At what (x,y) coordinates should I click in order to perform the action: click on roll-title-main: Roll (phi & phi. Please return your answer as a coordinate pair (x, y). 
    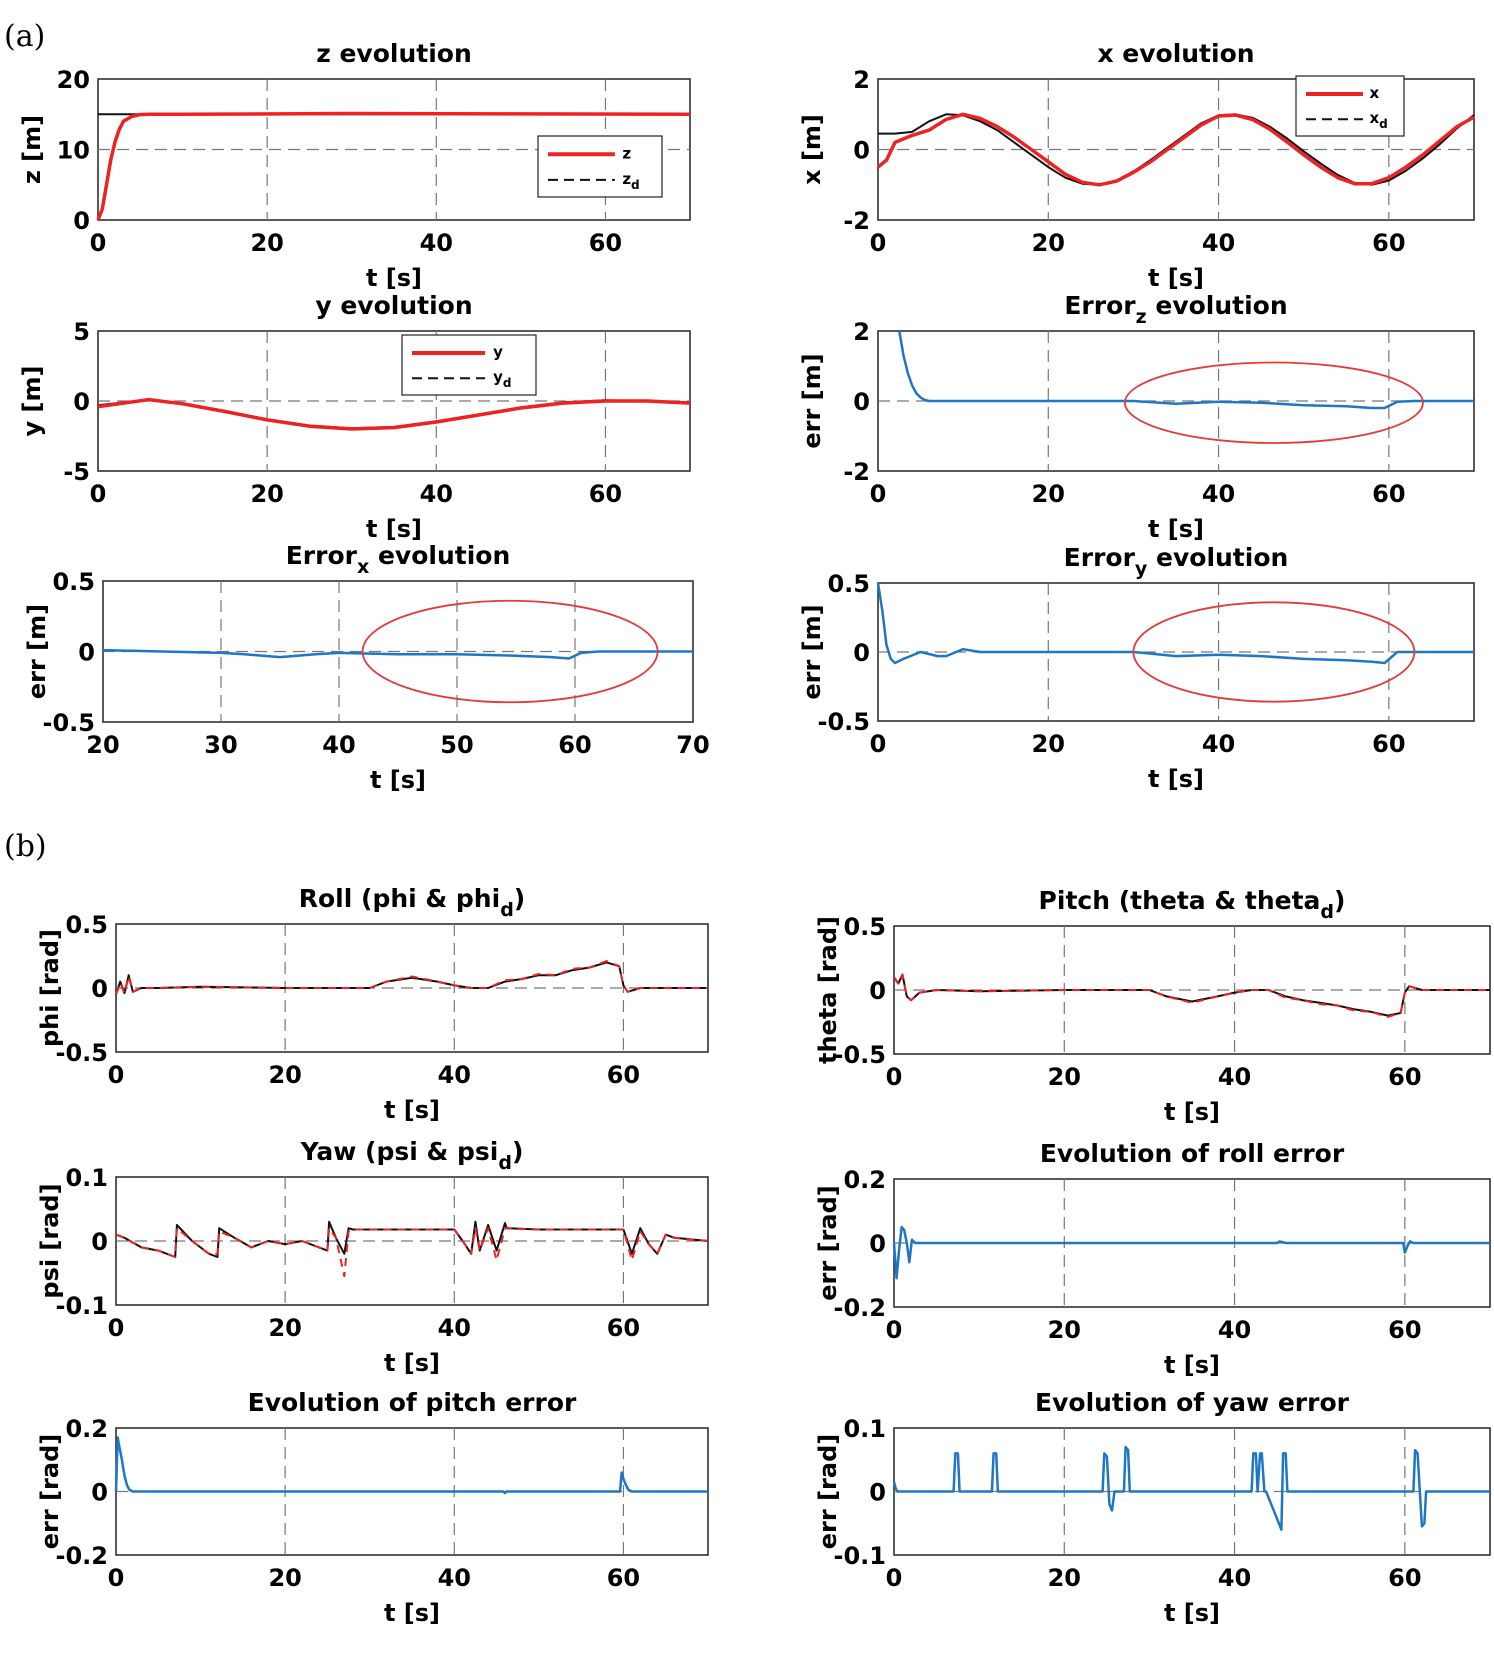
    Looking at the image, I should click on (399, 898).